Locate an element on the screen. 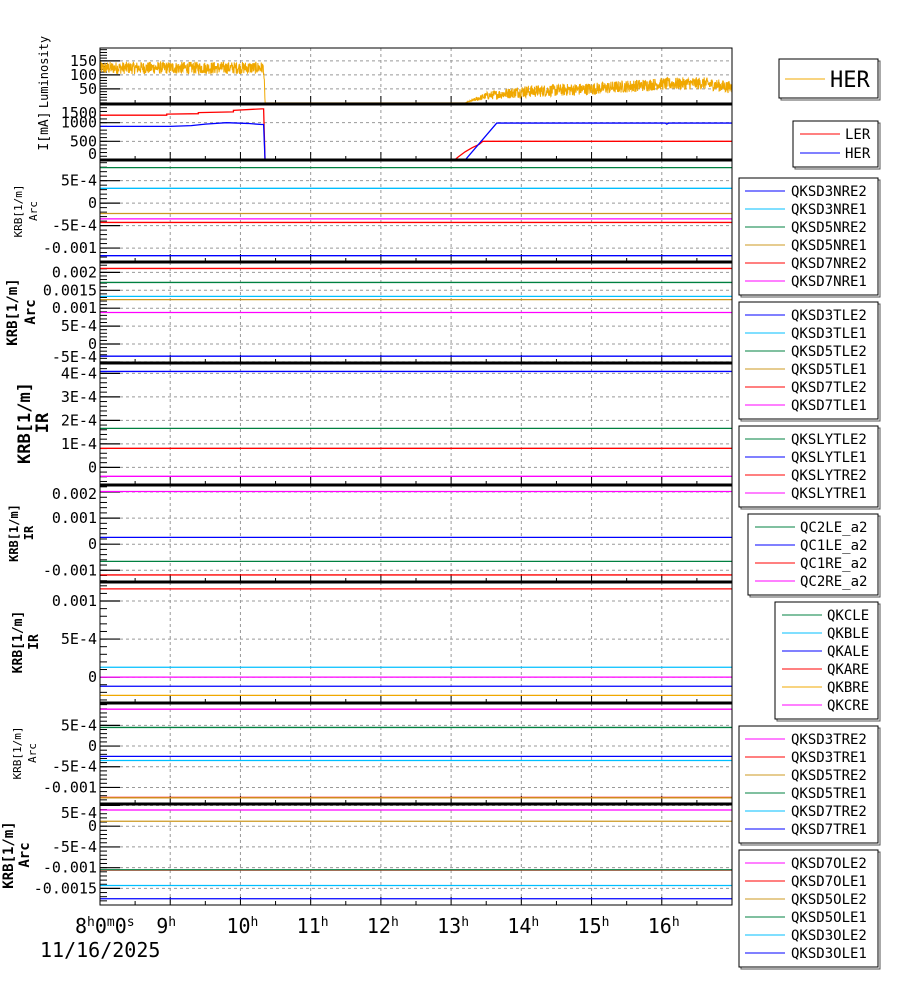 The height and width of the screenshot is (984, 900). legend-label: QKSLYTRE1 is located at coordinates (829, 494).